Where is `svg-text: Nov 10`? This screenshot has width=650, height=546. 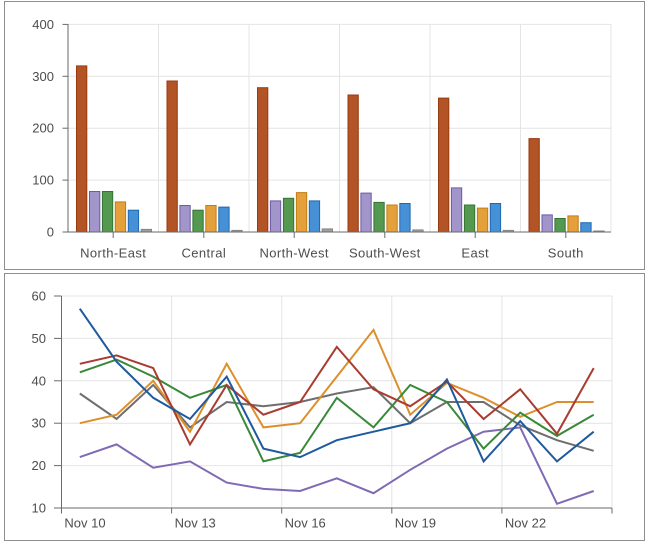 svg-text: Nov 10 is located at coordinates (84, 523).